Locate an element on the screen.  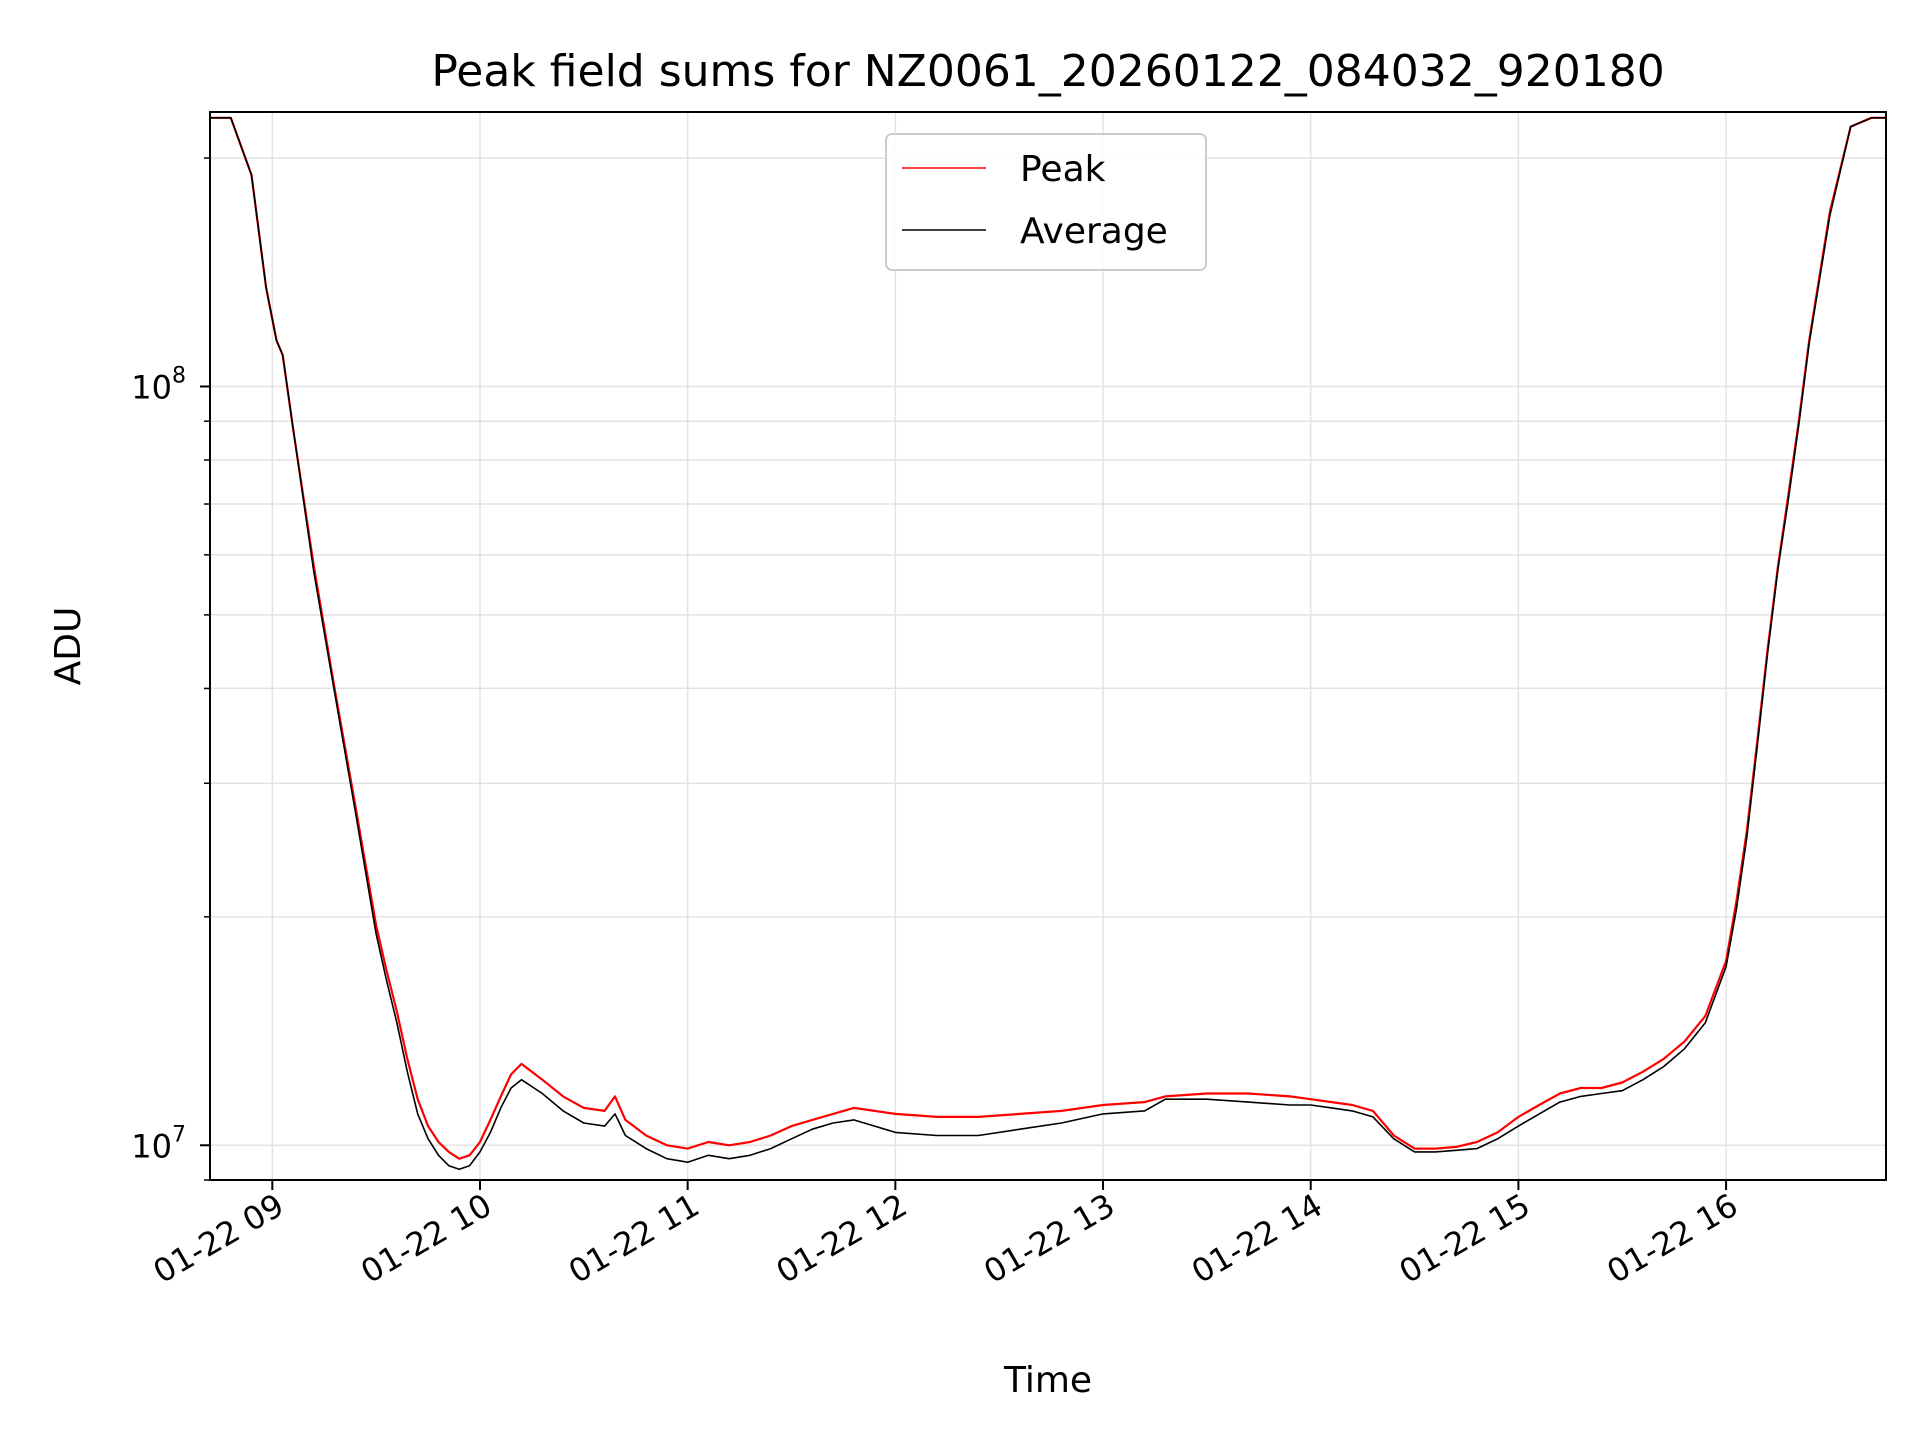
y-tick-label: 10⁸ is located at coordinates (158, 384).